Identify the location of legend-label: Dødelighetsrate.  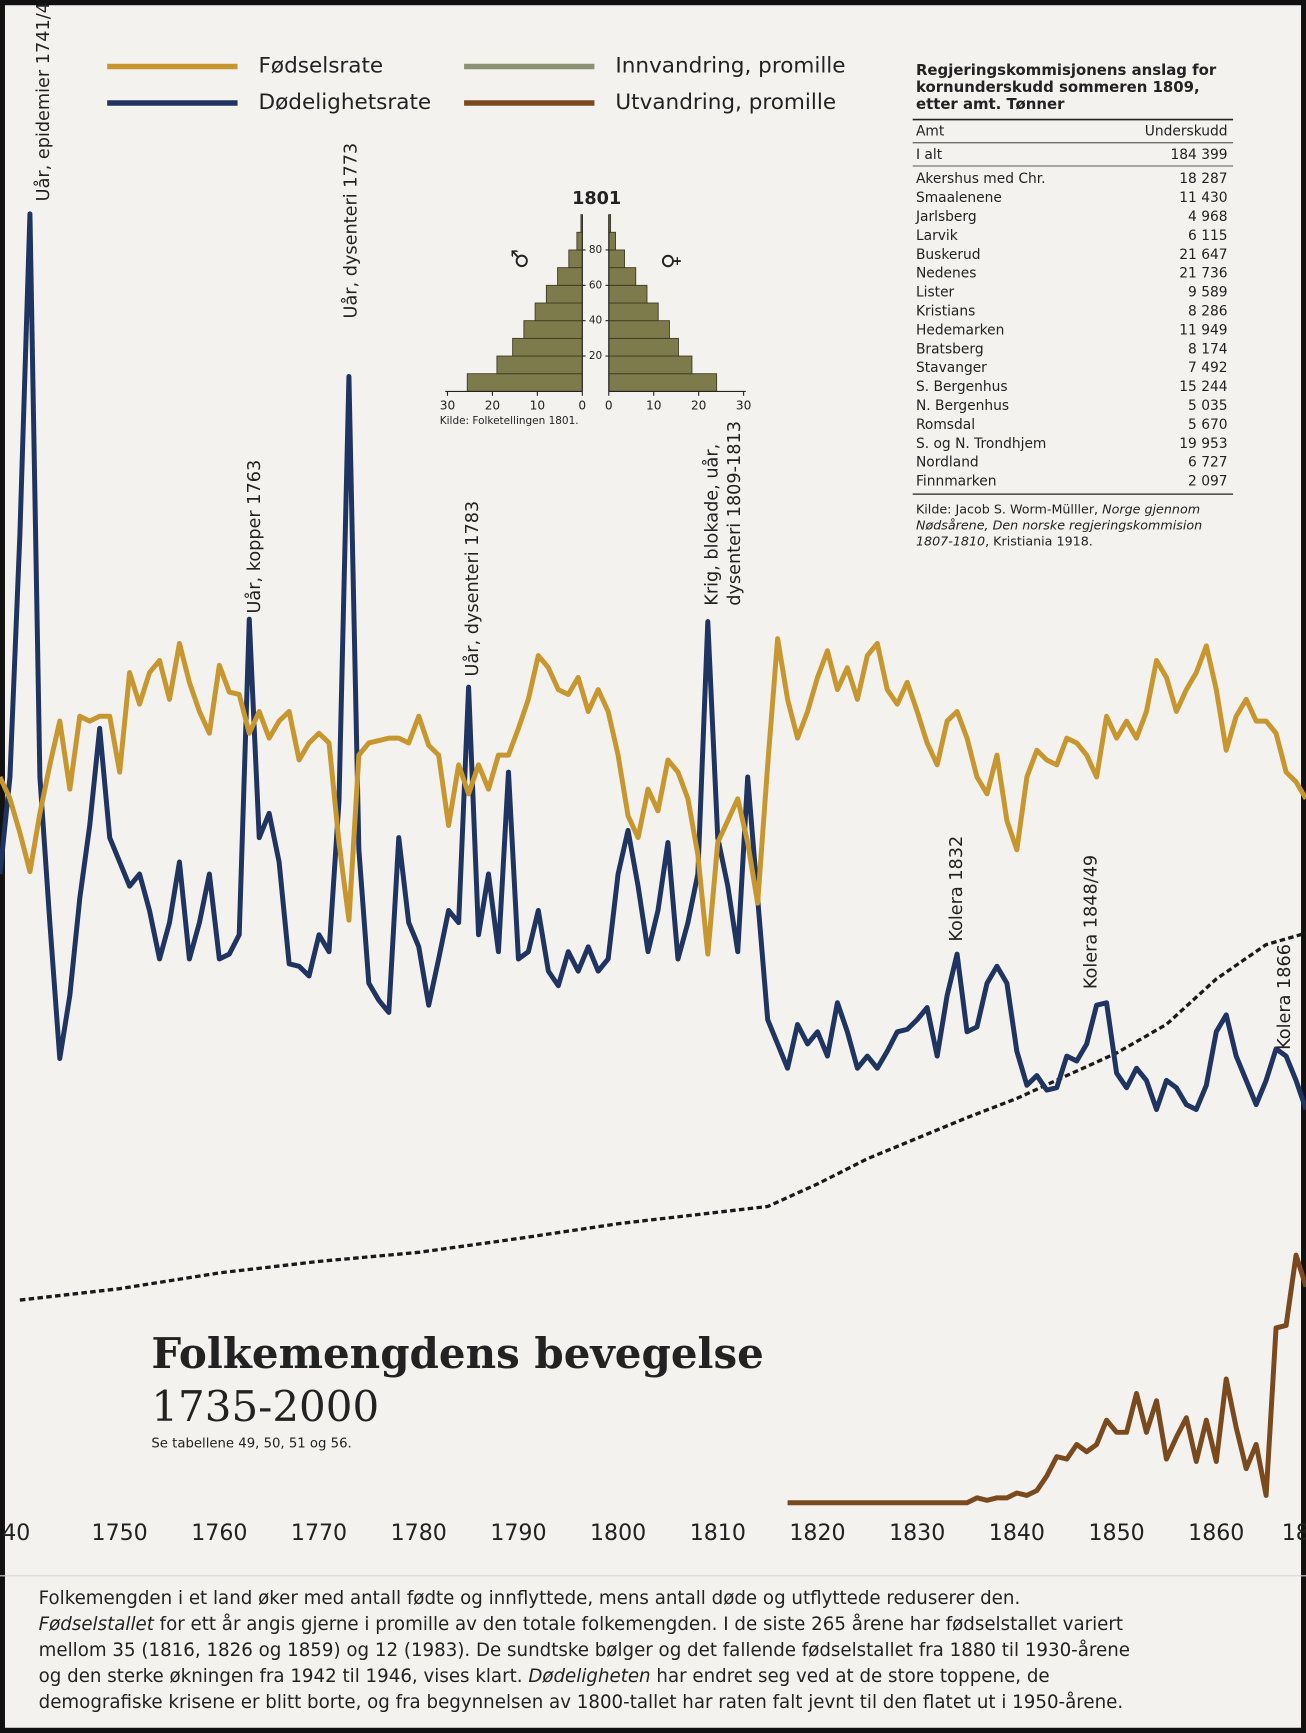
(345, 102).